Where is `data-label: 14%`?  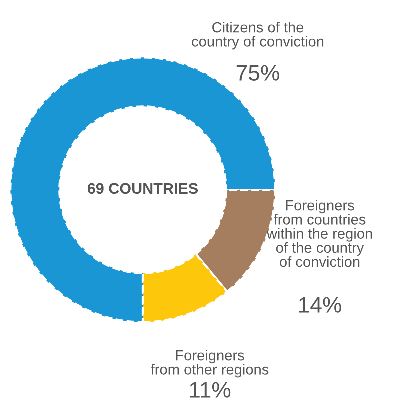
data-label: 14% is located at coordinates (320, 305).